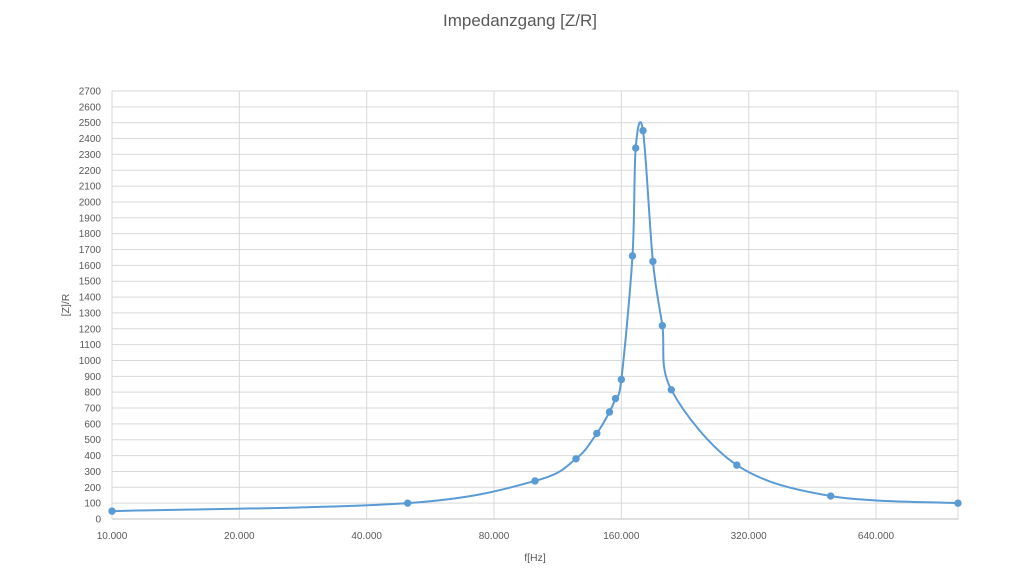 This screenshot has height=585, width=1036. Describe the element at coordinates (876, 536) in the screenshot. I see `x-tick-label: 640.000` at that location.